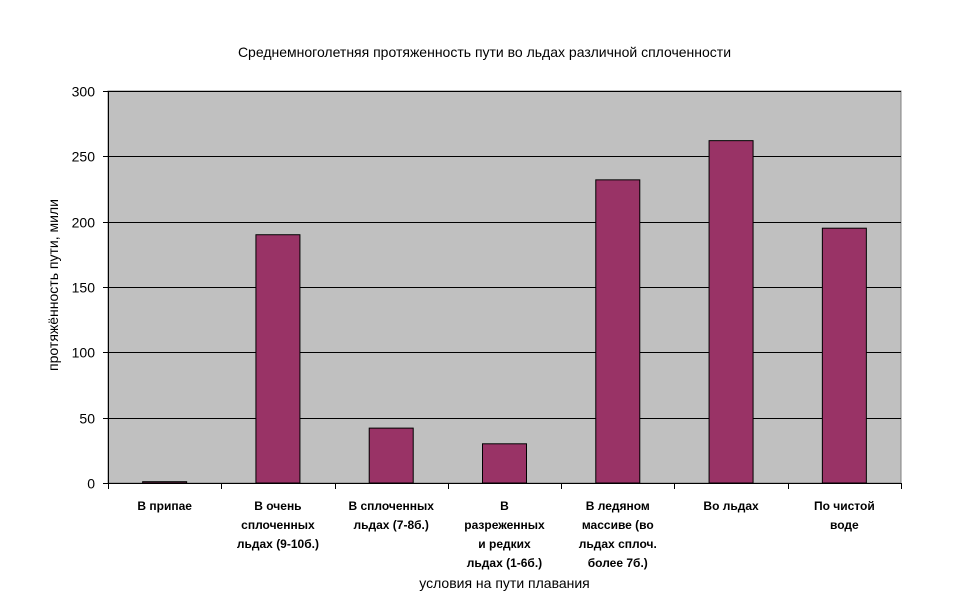 The image size is (969, 603). I want to click on x-tick-label-line: В сплоченных, so click(391, 506).